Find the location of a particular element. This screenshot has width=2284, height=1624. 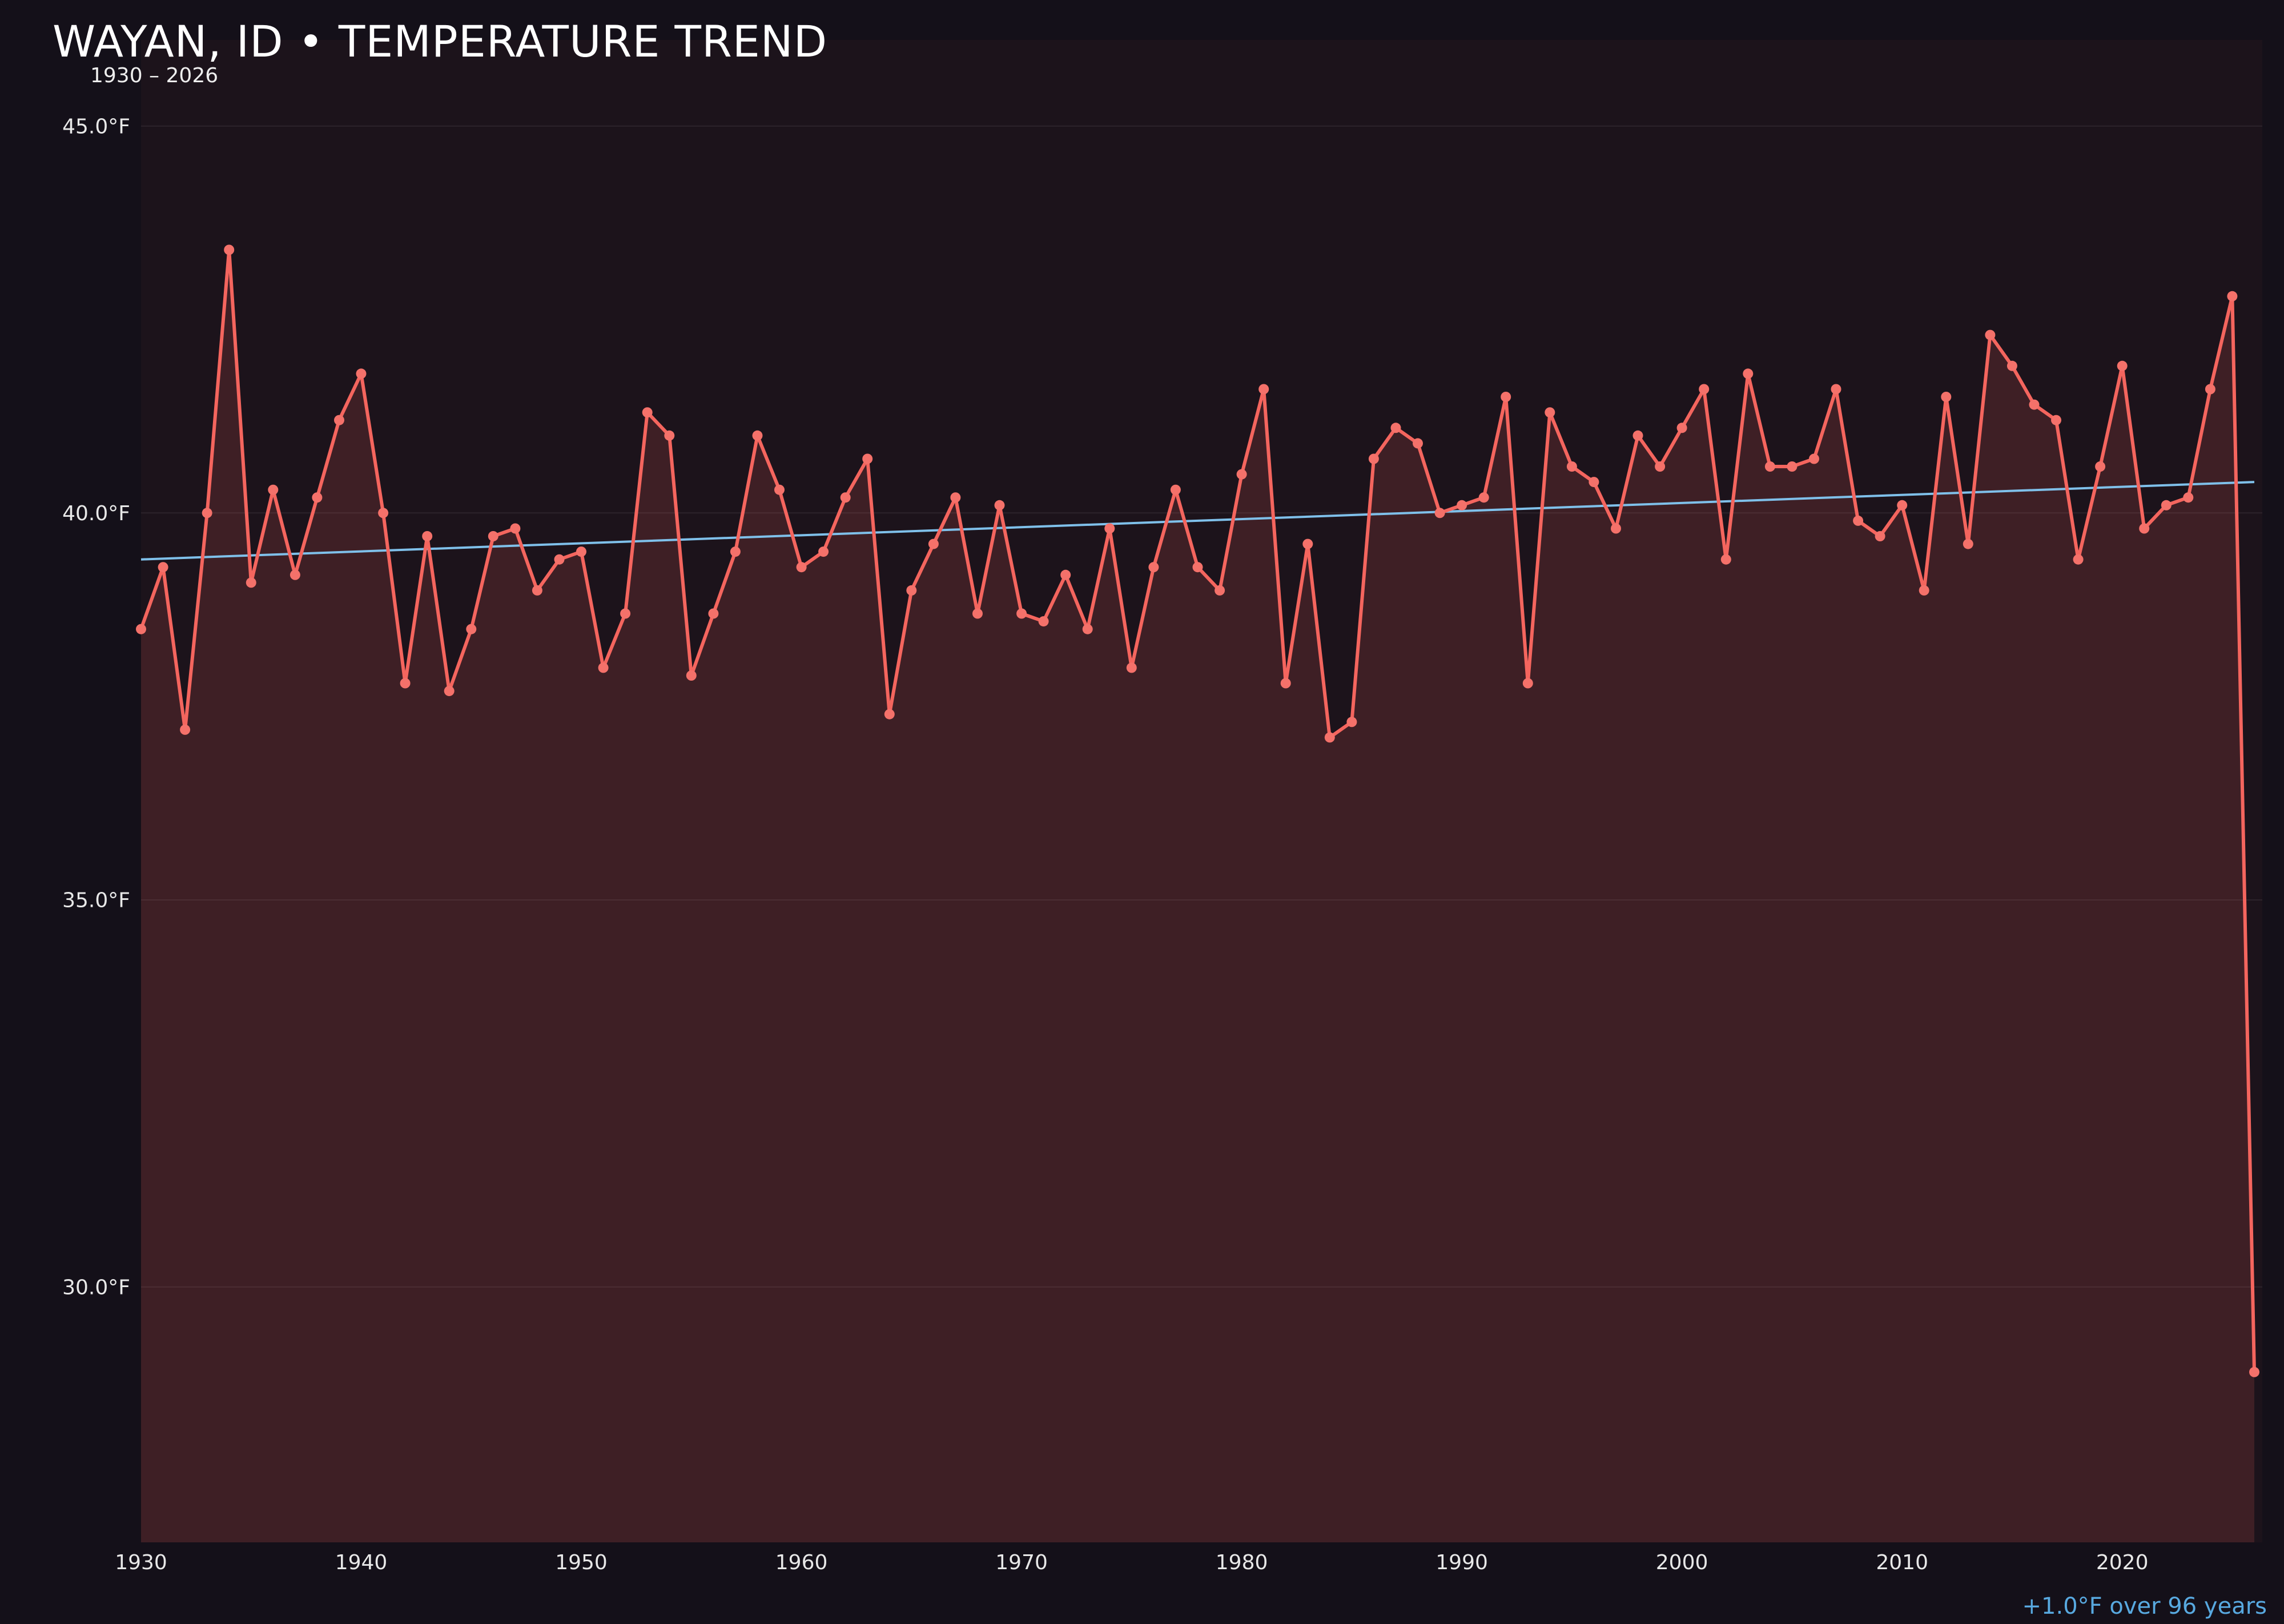

x-axis-tick-label: 1990 is located at coordinates (1461, 1562).